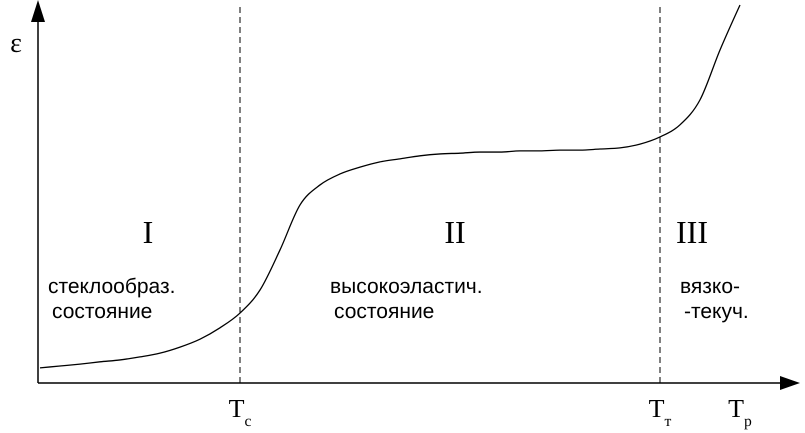  Describe the element at coordinates (148, 232) in the screenshot. I see `annotation: I` at that location.